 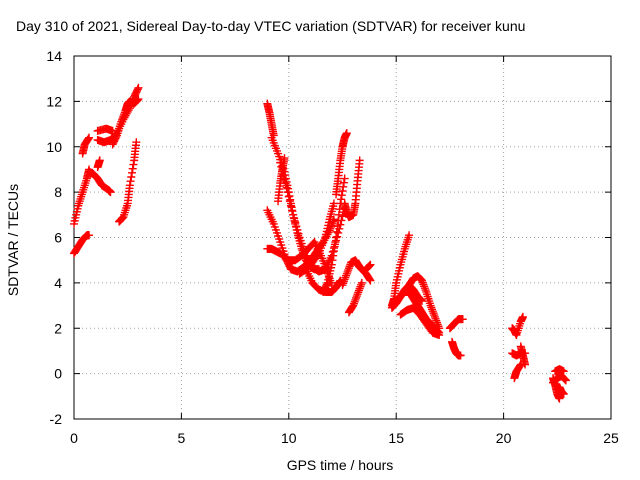 I want to click on y-tick-label: 10, so click(x=54, y=147).